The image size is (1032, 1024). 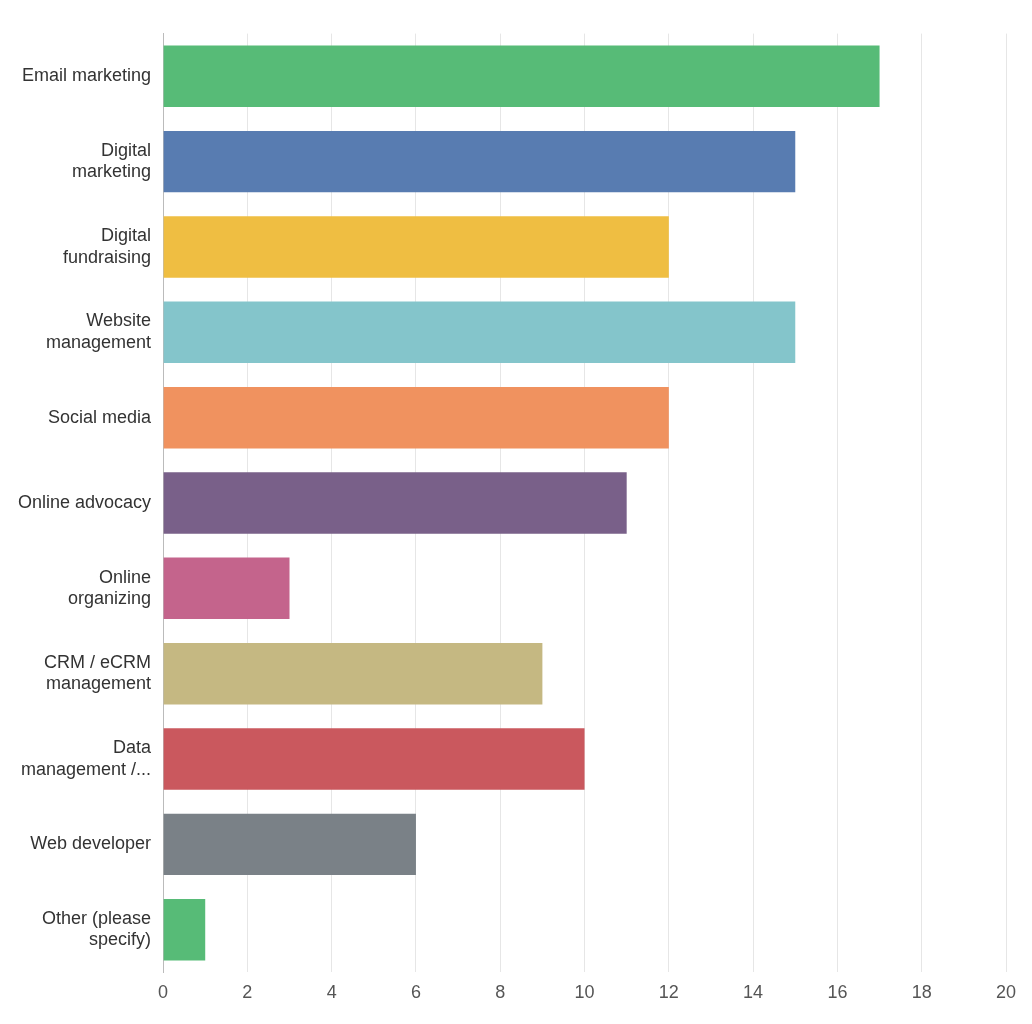 What do you see at coordinates (107, 246) in the screenshot?
I see `y-tick-label: Digital fundraising` at bounding box center [107, 246].